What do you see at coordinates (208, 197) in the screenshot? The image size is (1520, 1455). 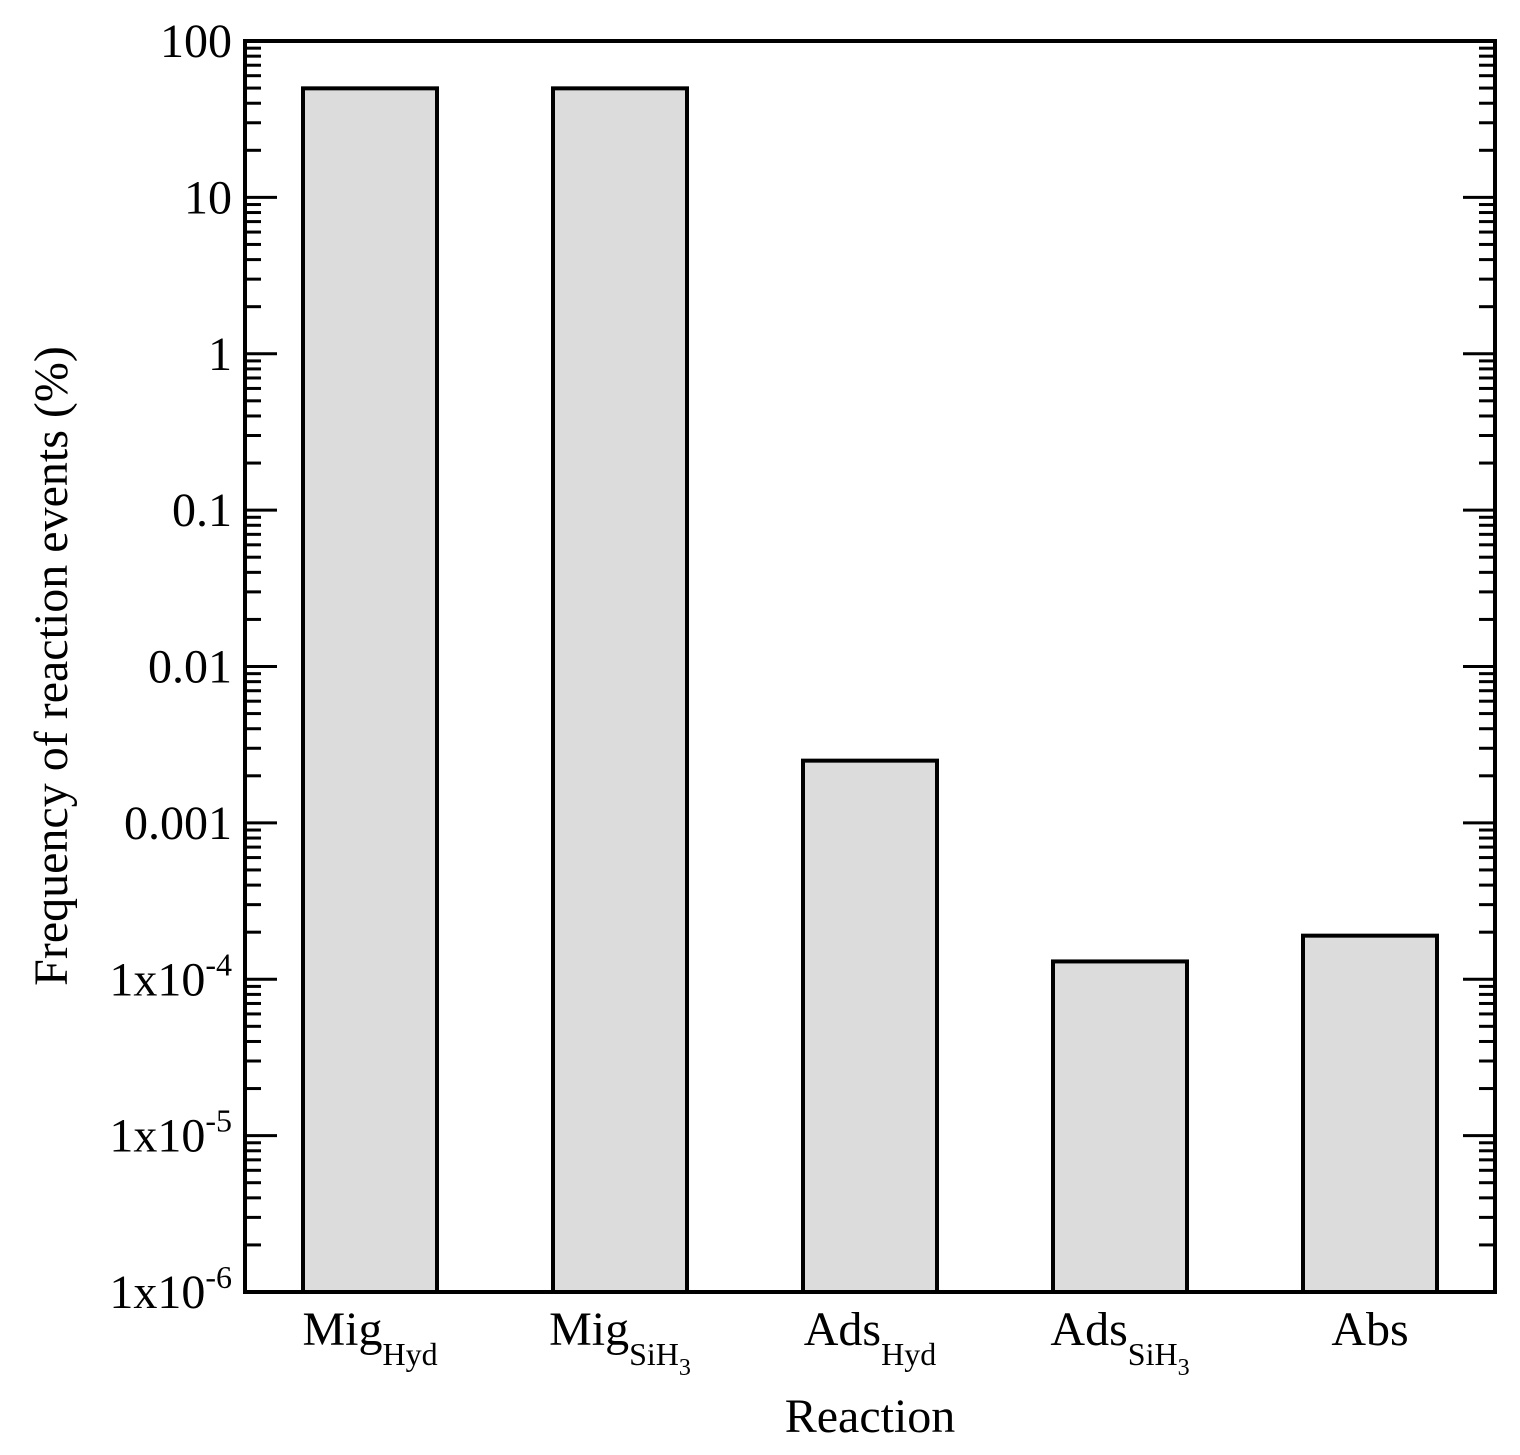 I see `y-tick-label: 10` at bounding box center [208, 197].